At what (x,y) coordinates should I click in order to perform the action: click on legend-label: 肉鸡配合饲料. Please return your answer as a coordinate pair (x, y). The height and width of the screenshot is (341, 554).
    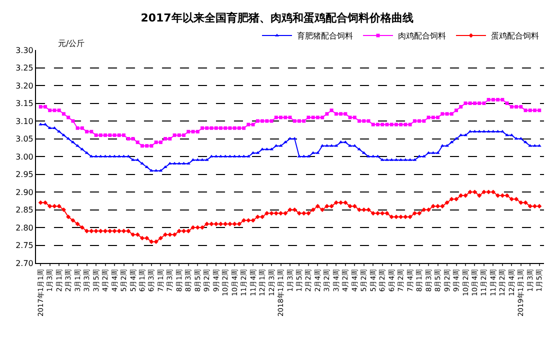
    Looking at the image, I should click on (422, 36).